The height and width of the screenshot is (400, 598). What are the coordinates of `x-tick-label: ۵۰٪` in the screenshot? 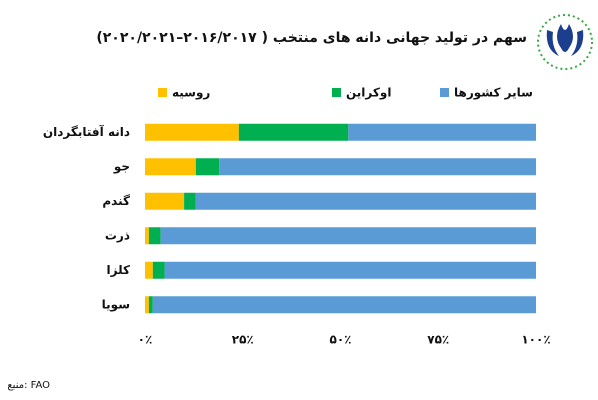 It's located at (341, 340).